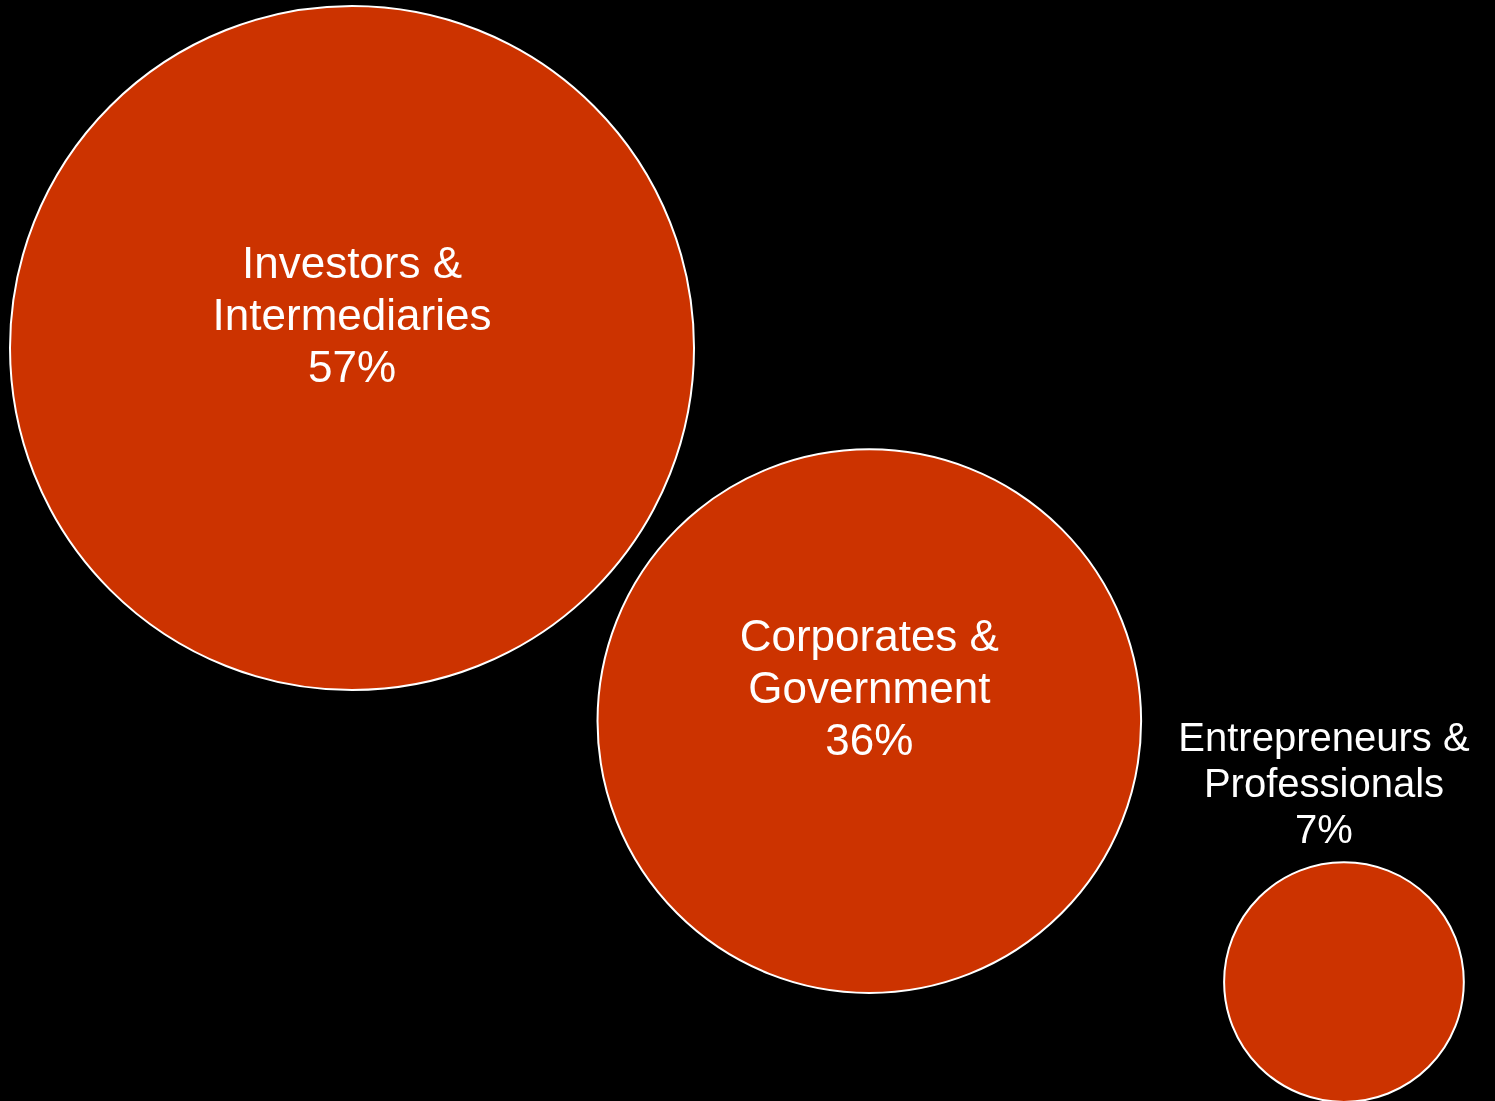 This screenshot has height=1101, width=1495. What do you see at coordinates (1324, 829) in the screenshot?
I see `data-label: 7%` at bounding box center [1324, 829].